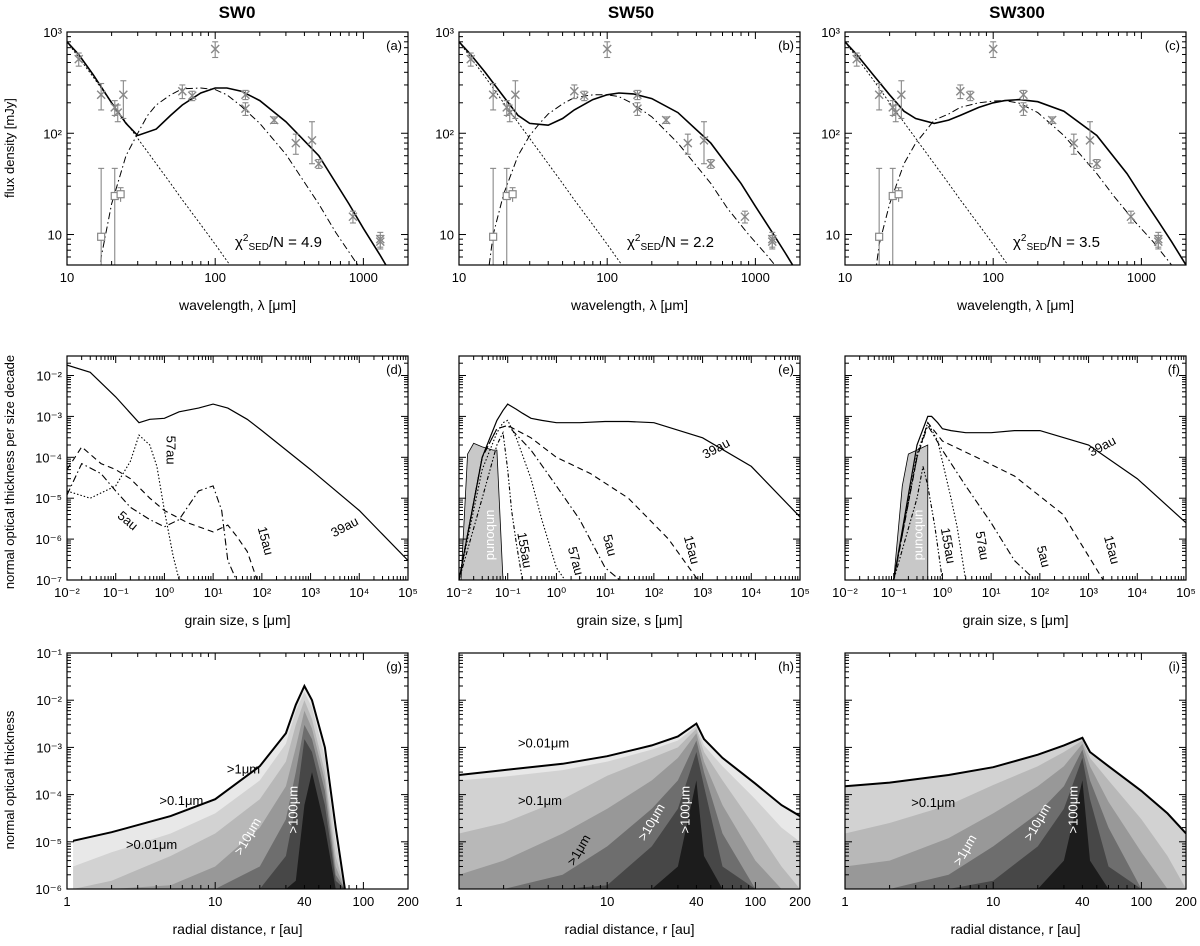 The height and width of the screenshot is (946, 1200). Describe the element at coordinates (165, 592) in the screenshot. I see `x-tick-label: 10⁰` at that location.